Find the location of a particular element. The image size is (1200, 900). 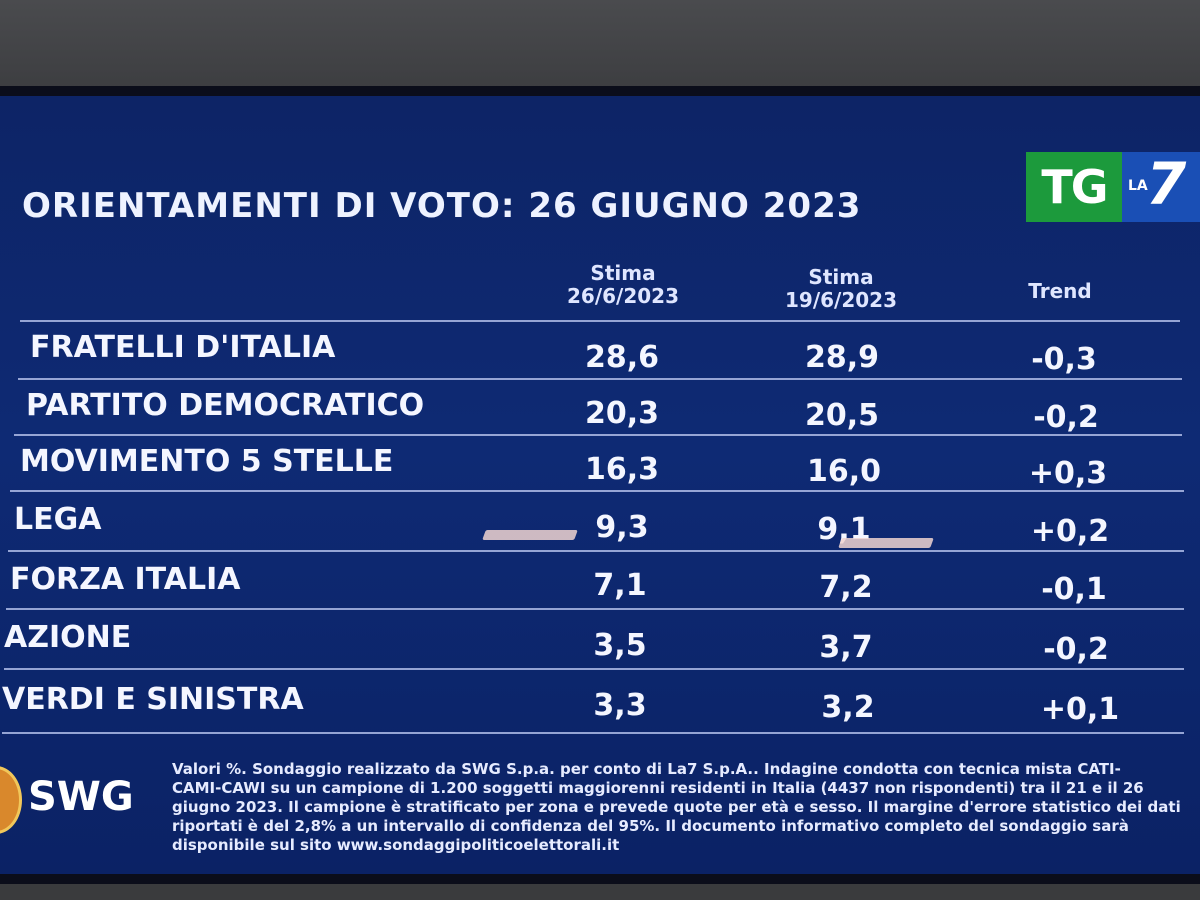

swg-logo: SWG is located at coordinates (80, 798).